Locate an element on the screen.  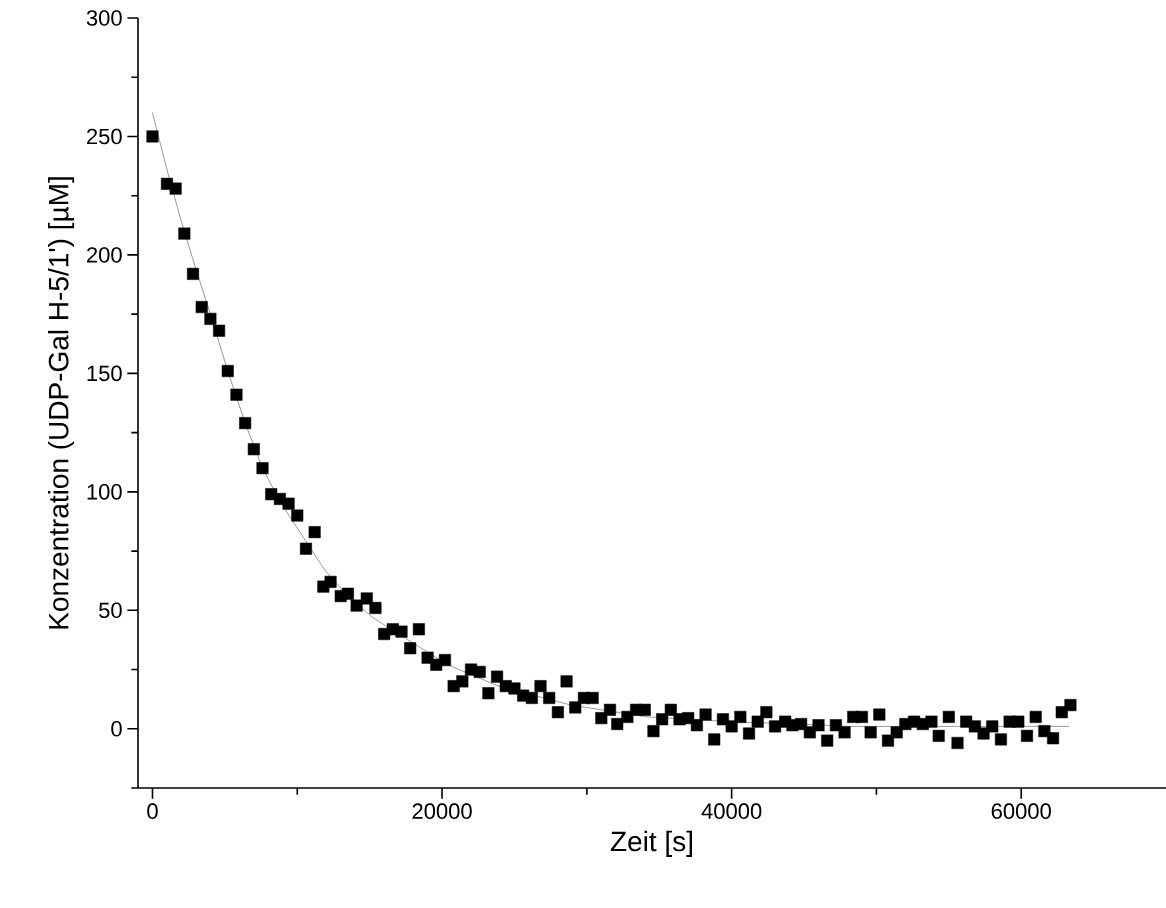
y-tick-label: 300 is located at coordinates (104, 18).